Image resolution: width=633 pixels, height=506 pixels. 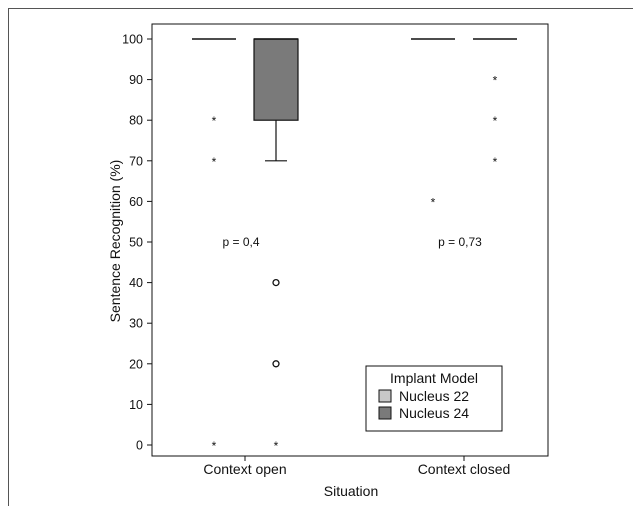 I want to click on x-tick-label: Context closed, so click(x=464, y=469).